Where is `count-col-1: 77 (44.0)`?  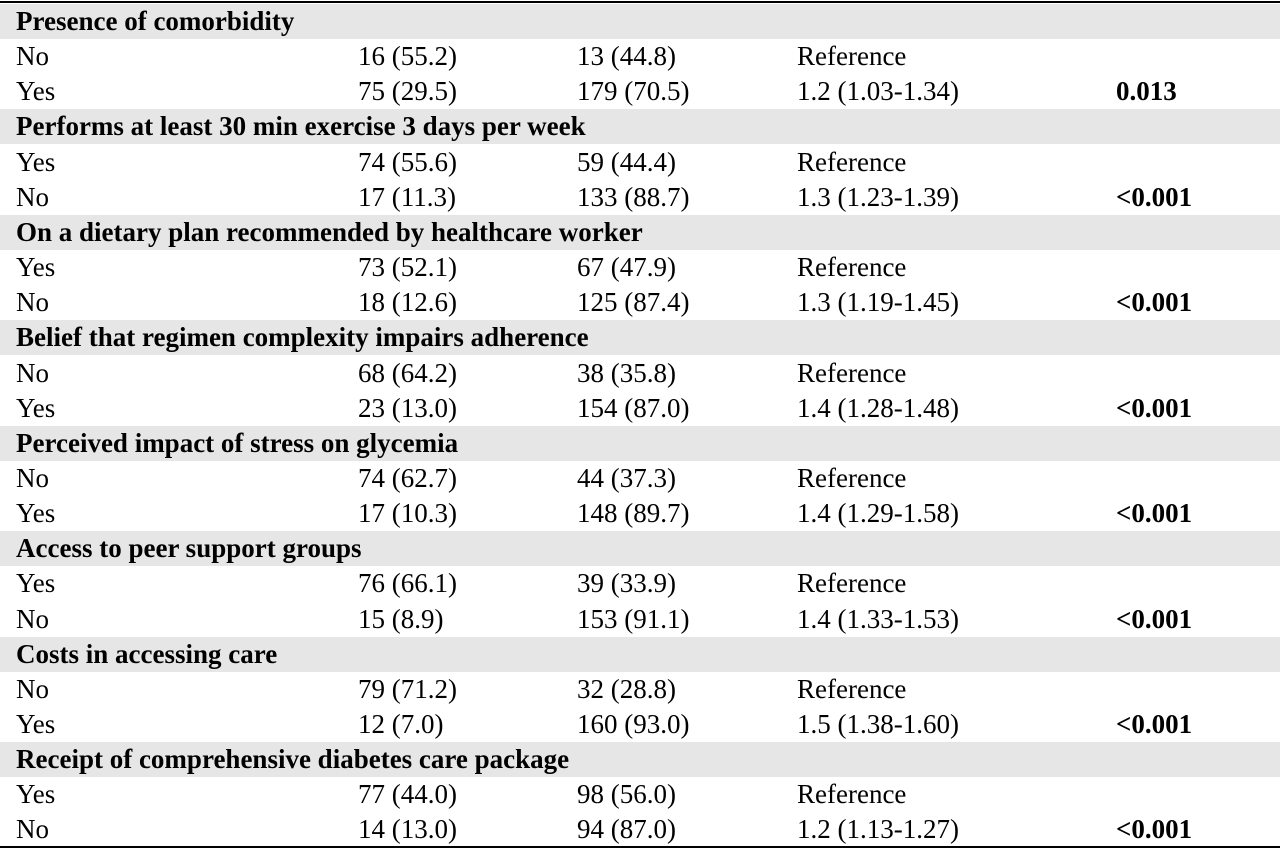
count-col-1: 77 (44.0) is located at coordinates (407, 794).